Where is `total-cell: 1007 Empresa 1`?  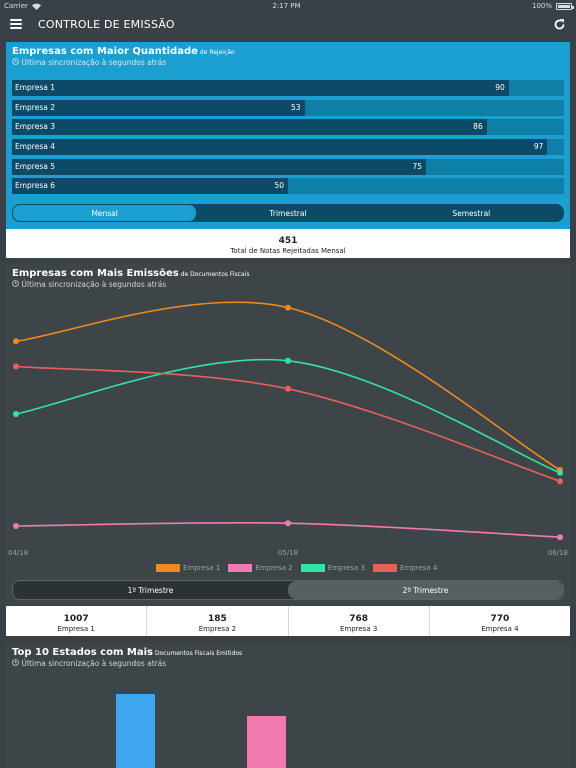
total-cell: 1007 Empresa 1 is located at coordinates (77, 621).